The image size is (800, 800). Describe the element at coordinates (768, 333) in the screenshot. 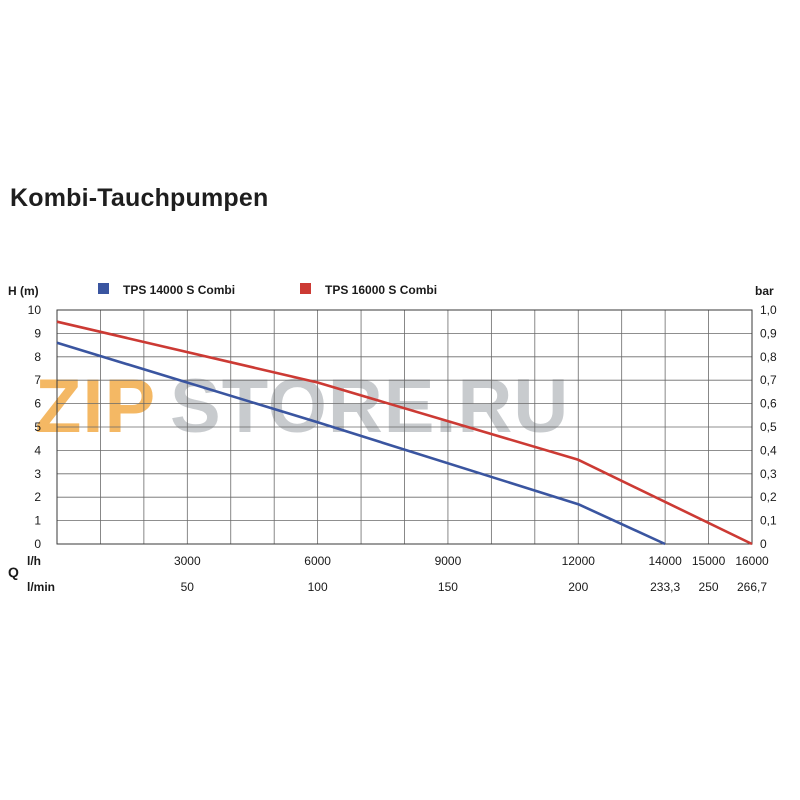

I see `y-right-tick: 0,9` at that location.